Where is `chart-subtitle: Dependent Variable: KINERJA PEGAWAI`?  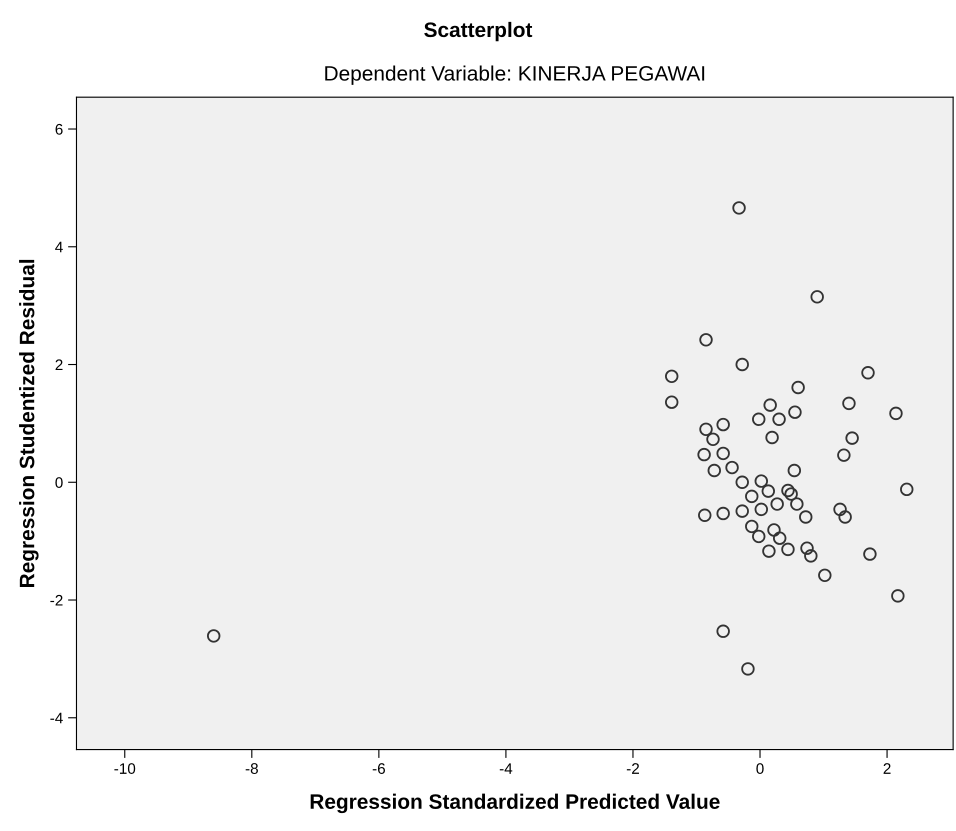
chart-subtitle: Dependent Variable: KINERJA PEGAWAI is located at coordinates (514, 75).